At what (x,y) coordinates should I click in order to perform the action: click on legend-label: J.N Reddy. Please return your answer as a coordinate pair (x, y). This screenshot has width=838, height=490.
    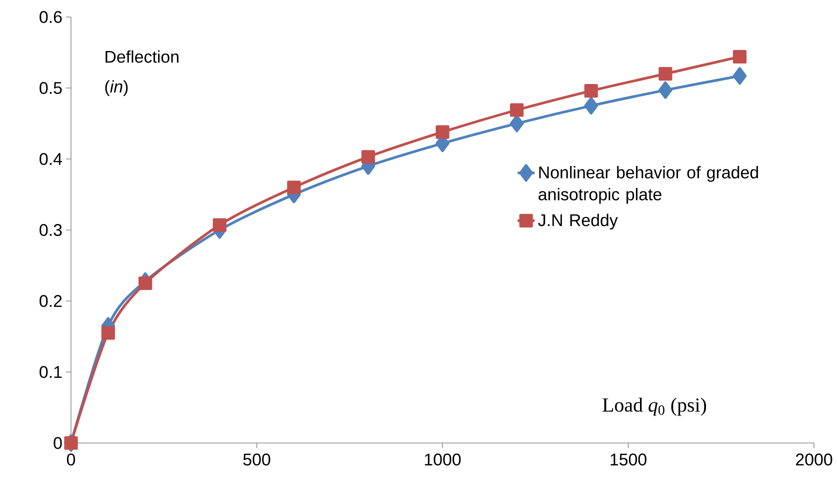
    Looking at the image, I should click on (578, 222).